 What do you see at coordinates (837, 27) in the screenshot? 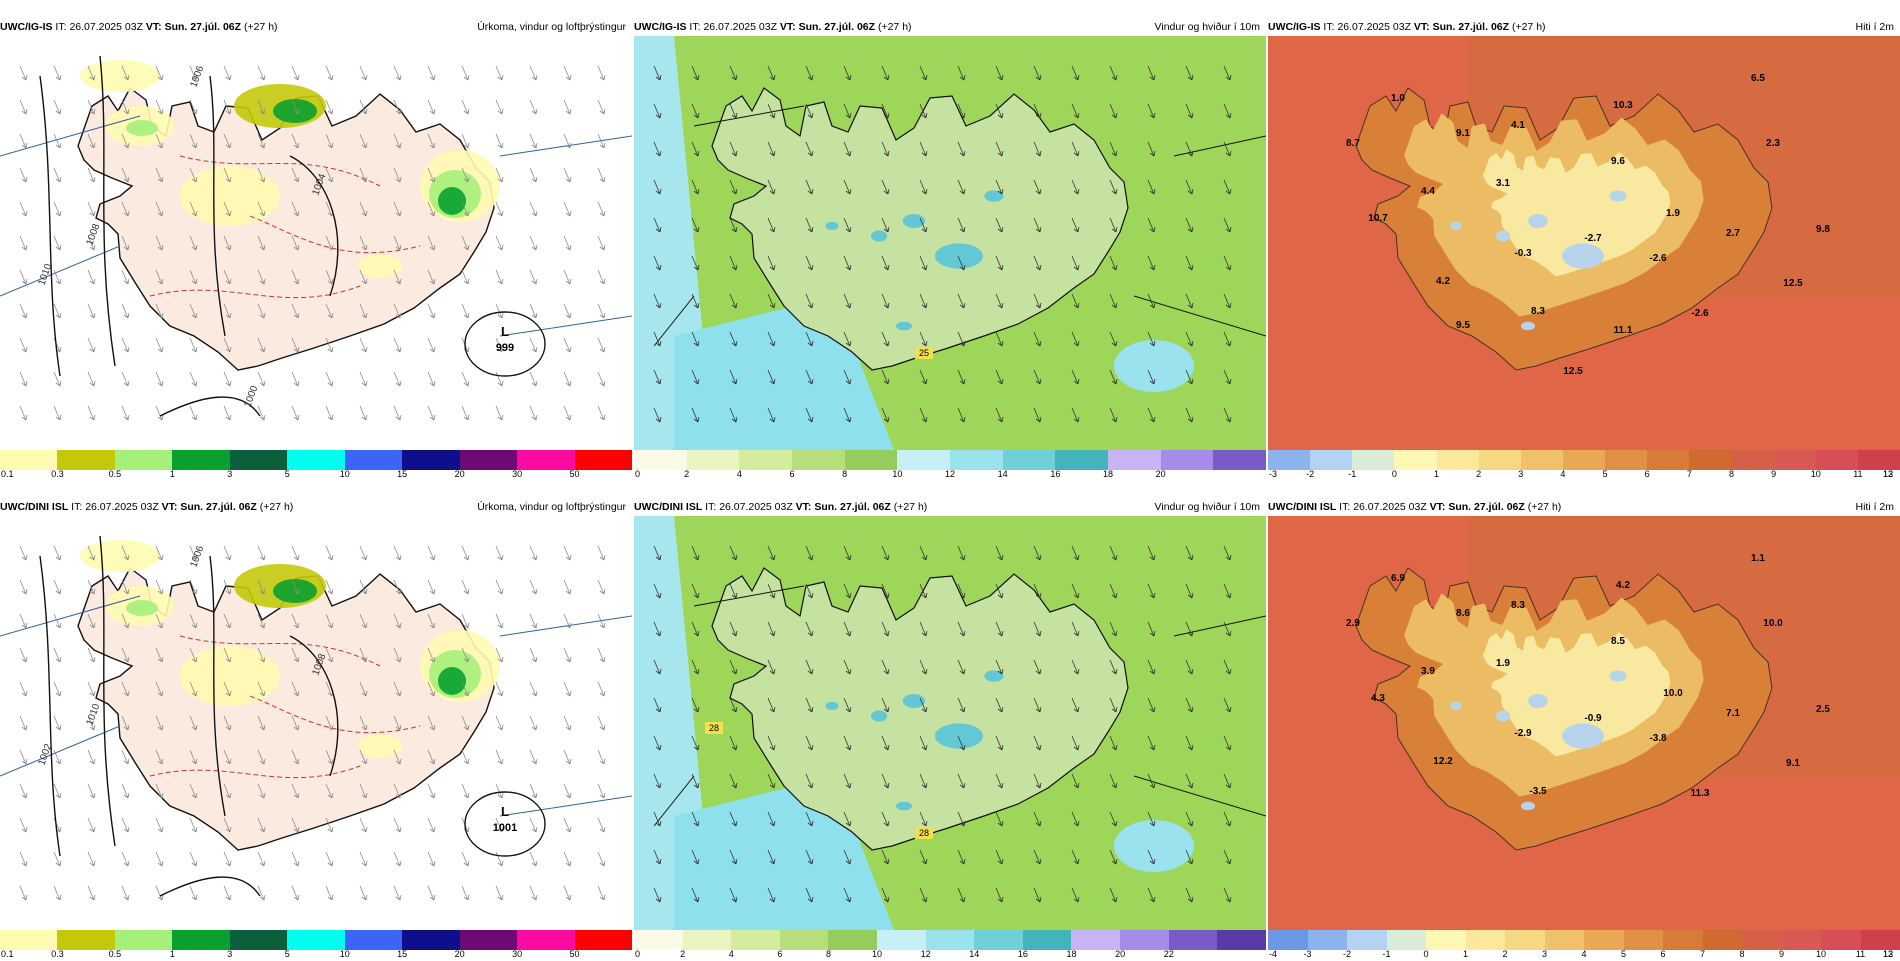
I see `valid-time: Sun. 27.júl. 06Z` at bounding box center [837, 27].